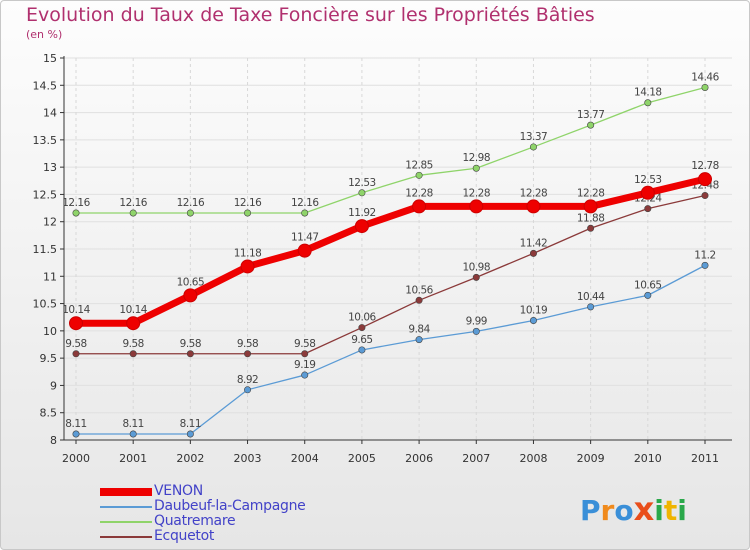  What do you see at coordinates (476, 158) in the screenshot?
I see `data-label: 12.98` at bounding box center [476, 158].